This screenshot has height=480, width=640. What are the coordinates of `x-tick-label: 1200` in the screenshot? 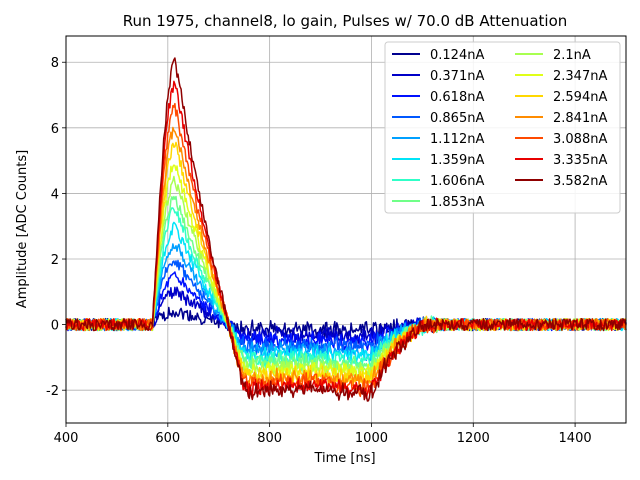 It's located at (473, 438).